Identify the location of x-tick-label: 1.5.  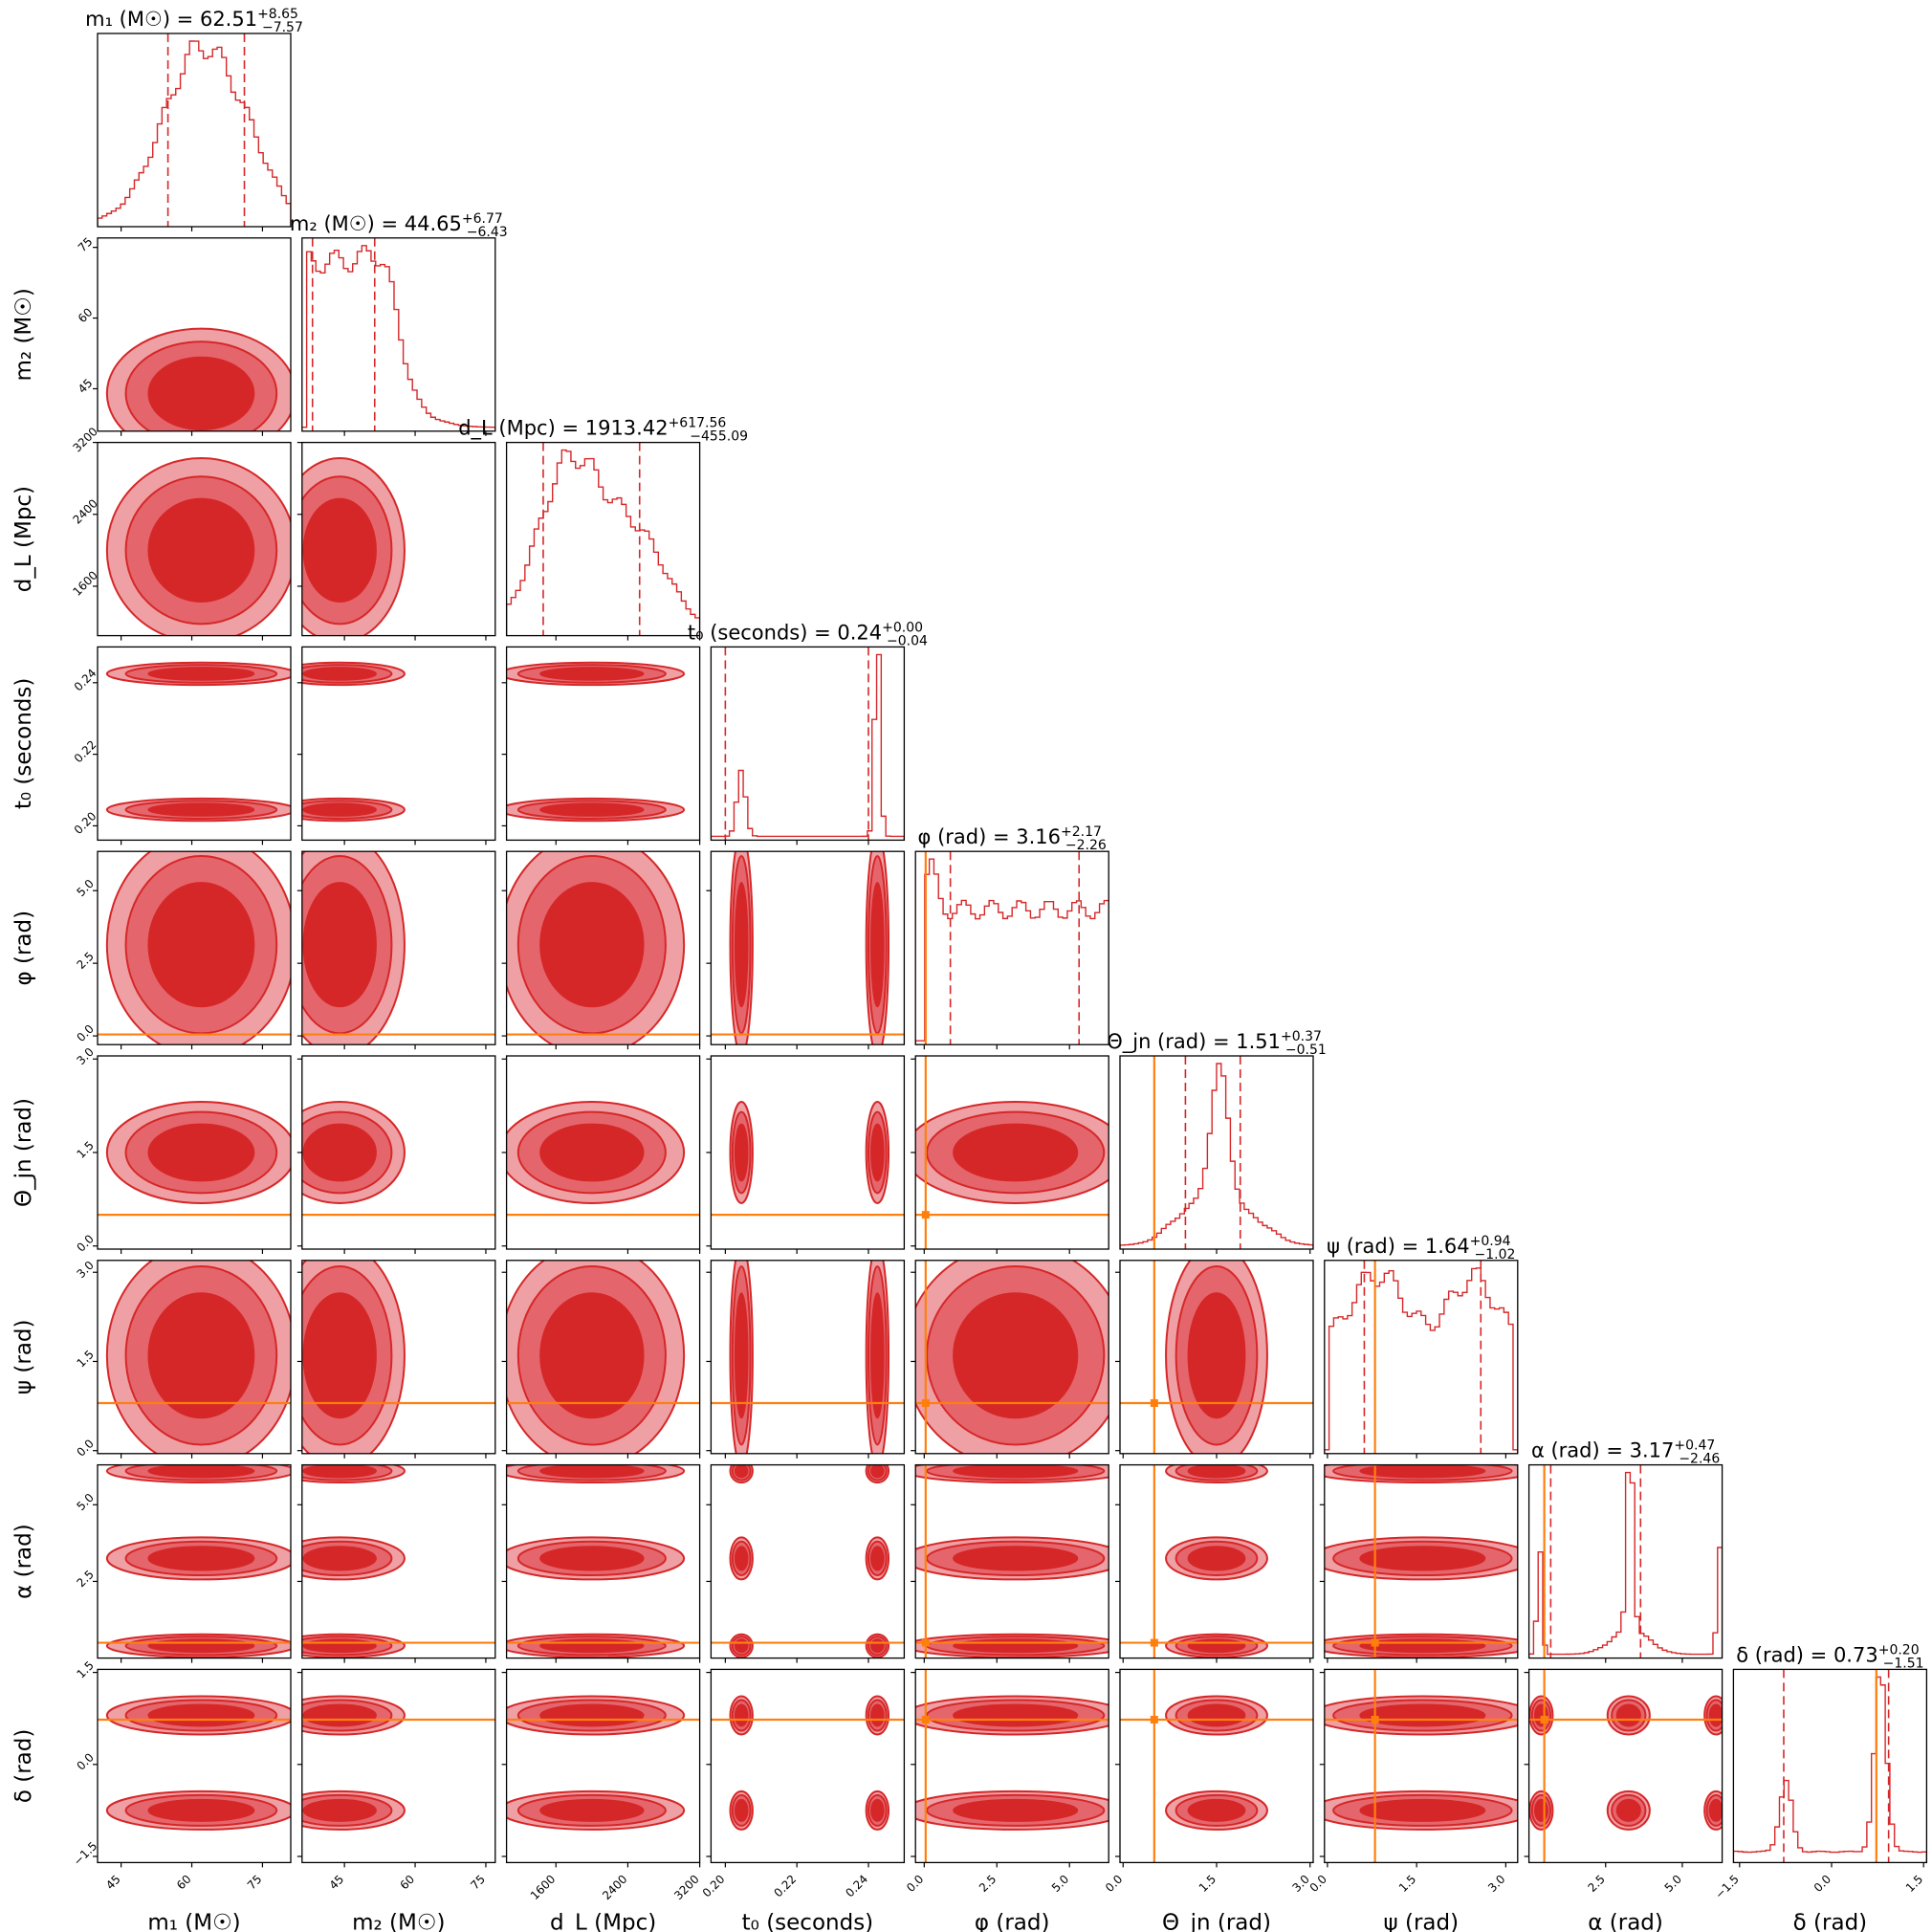
(1207, 1884).